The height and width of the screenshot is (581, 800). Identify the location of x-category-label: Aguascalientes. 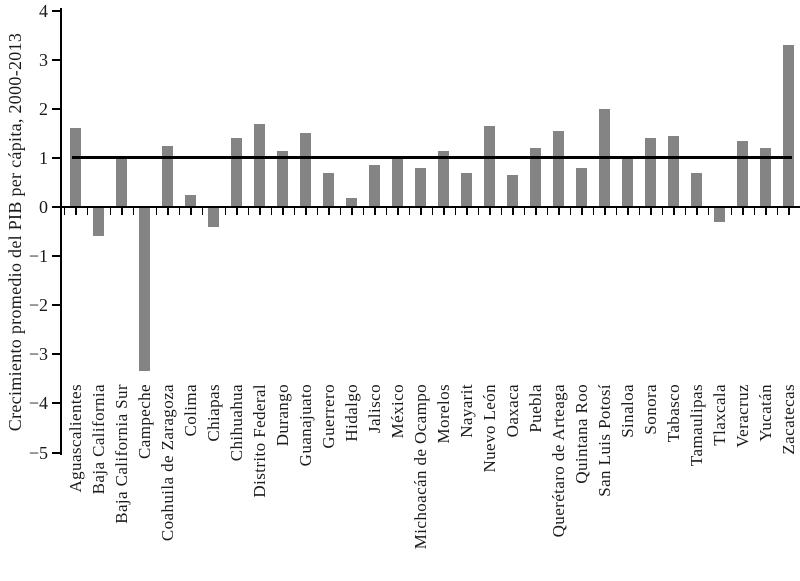
(76, 438).